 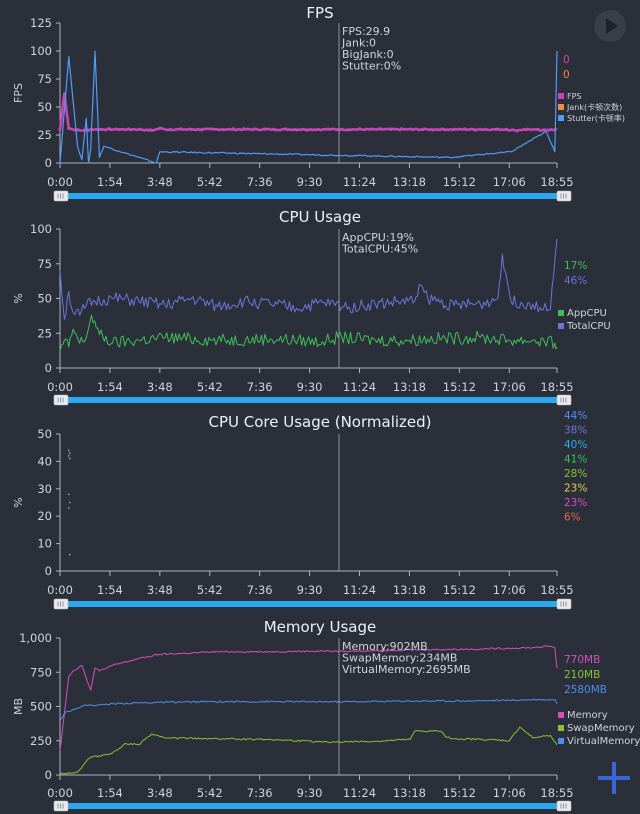 I want to click on x-tick-label: 3:48, so click(x=160, y=590).